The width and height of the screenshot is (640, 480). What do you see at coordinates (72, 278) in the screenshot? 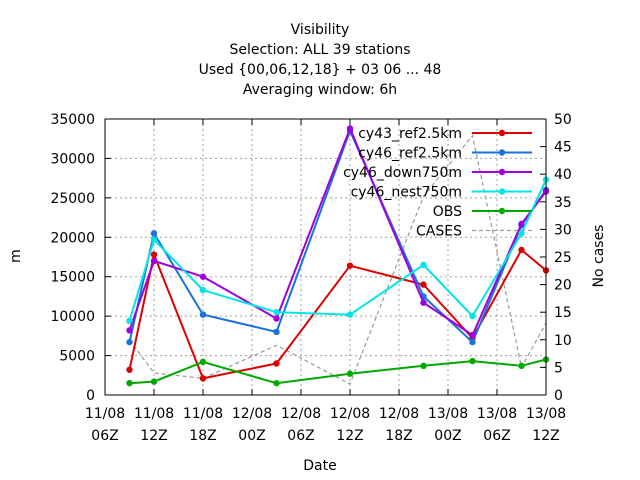
I see `y-tick-label: 15000` at bounding box center [72, 278].